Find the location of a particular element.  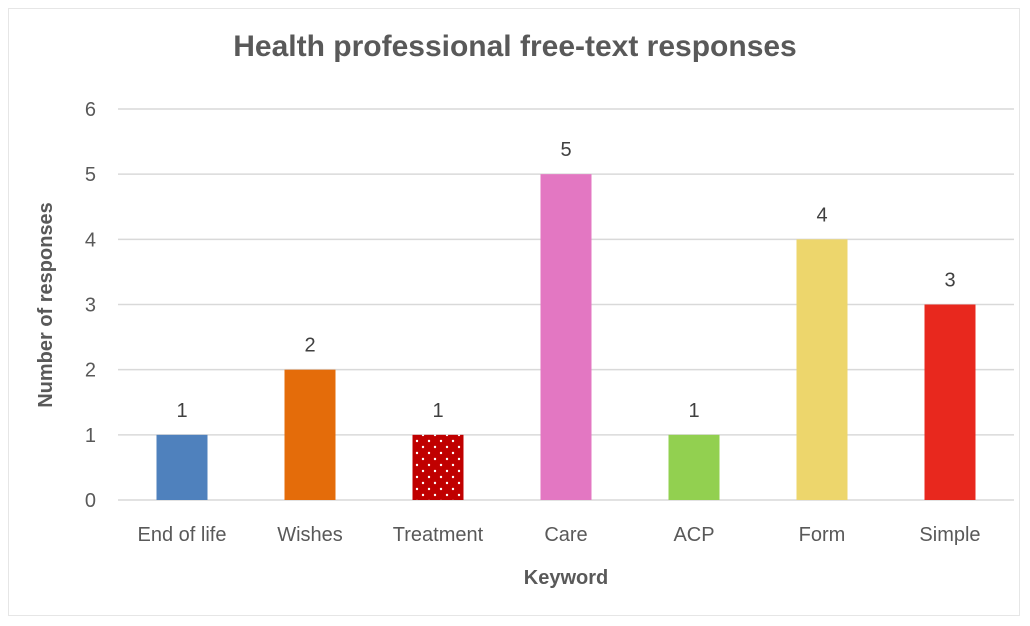

data-label: 3 is located at coordinates (949, 281).